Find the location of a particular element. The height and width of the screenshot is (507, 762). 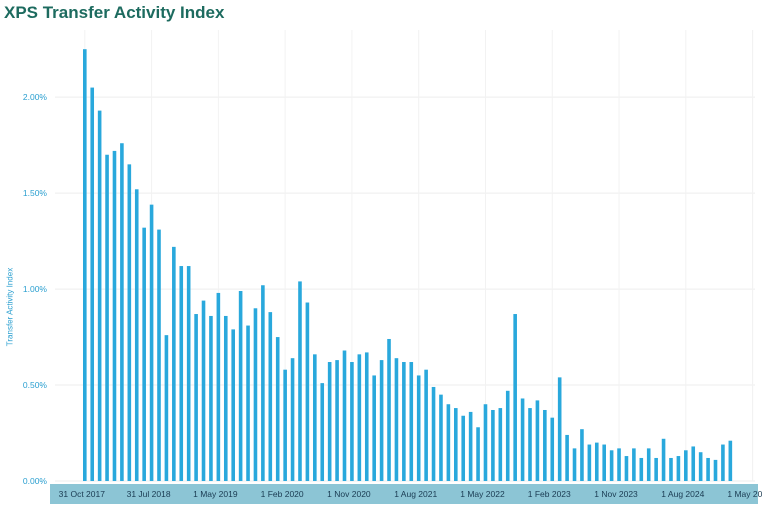

y-tick-label: 1.50% is located at coordinates (35, 193).